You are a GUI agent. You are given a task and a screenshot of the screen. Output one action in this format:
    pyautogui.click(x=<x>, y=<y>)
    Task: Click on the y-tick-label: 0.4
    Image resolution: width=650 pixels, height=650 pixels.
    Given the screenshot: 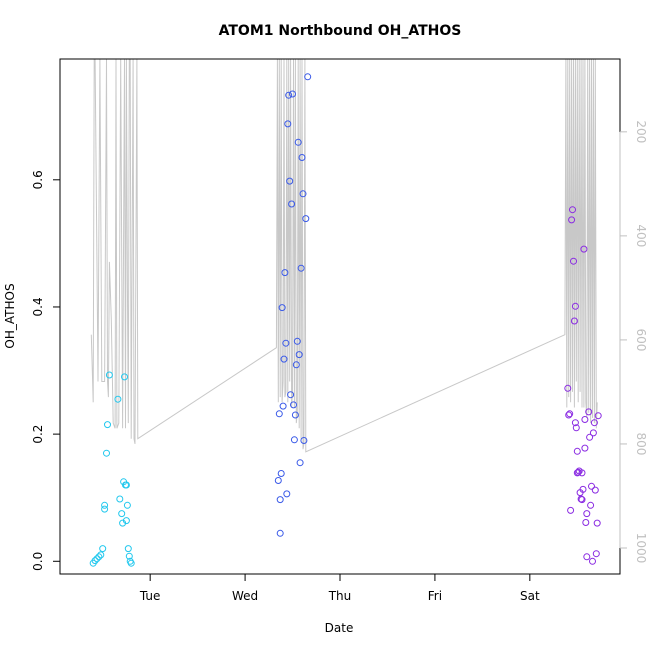 What is the action you would take?
    pyautogui.click(x=38, y=306)
    